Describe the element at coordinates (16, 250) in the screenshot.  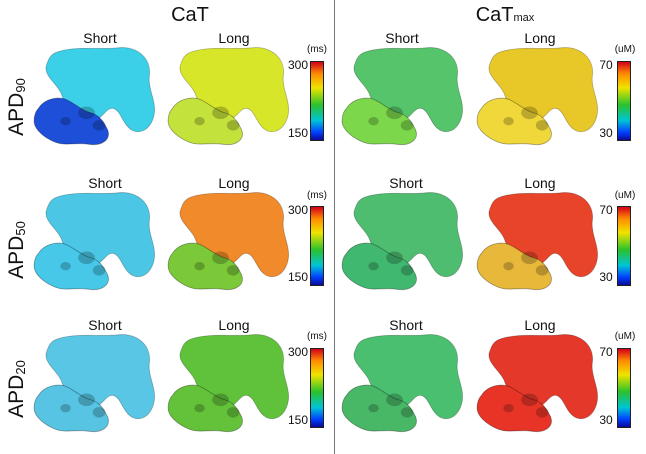
I see `row-label-apd50: APD50` at that location.